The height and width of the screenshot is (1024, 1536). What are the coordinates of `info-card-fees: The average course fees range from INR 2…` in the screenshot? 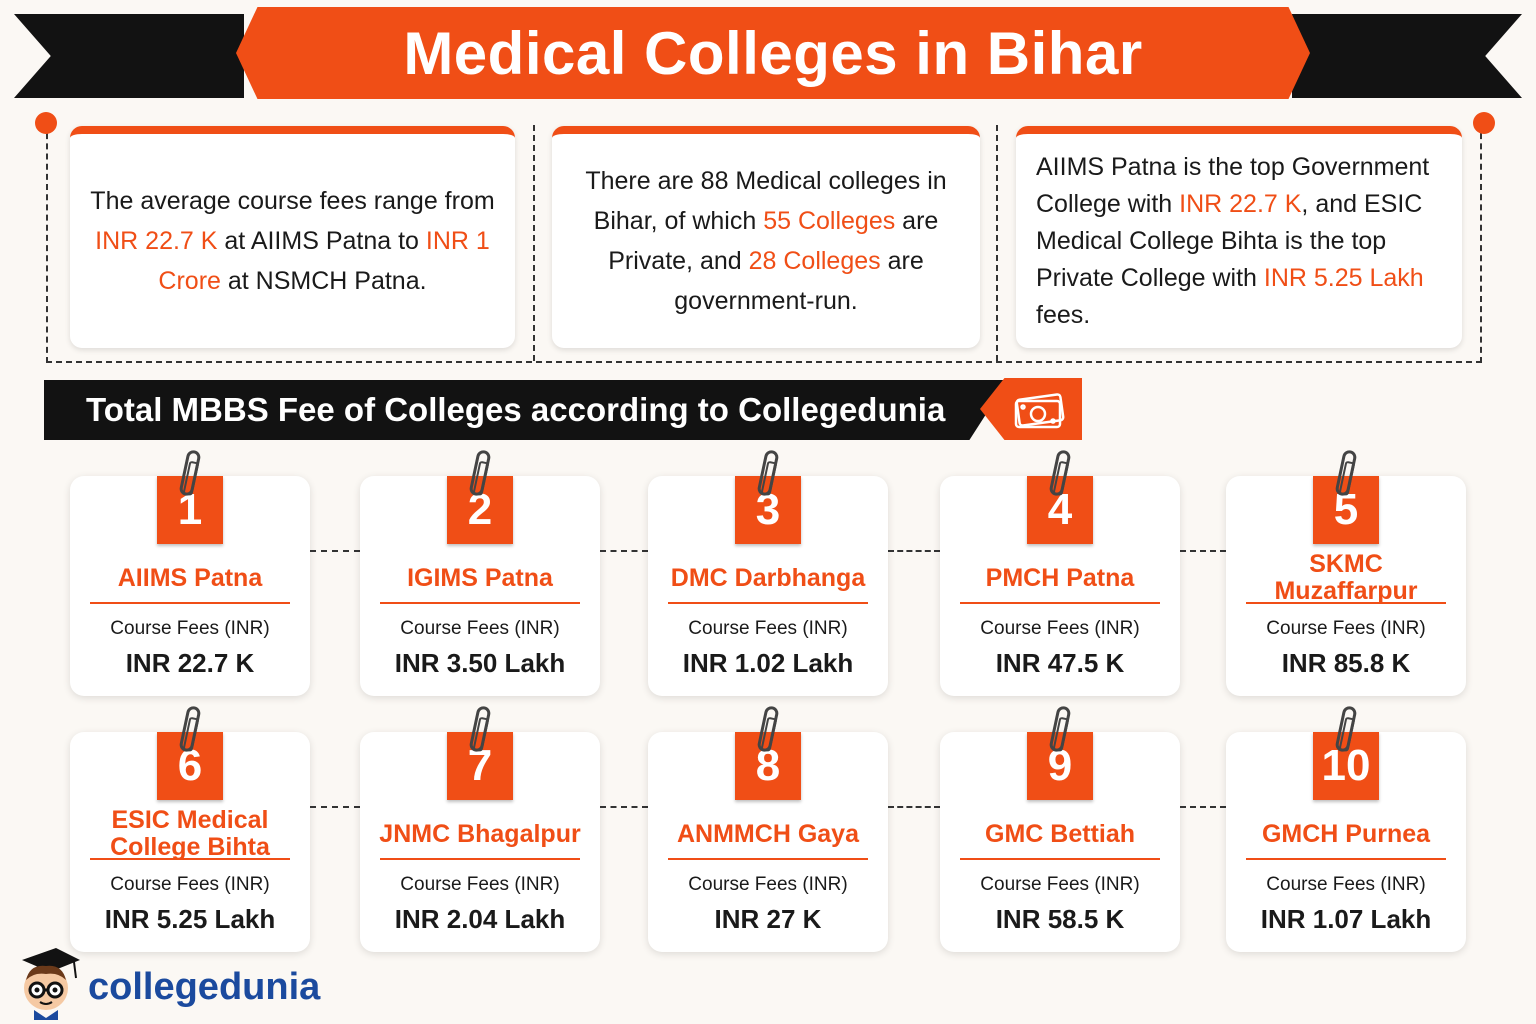 It's located at (292, 237).